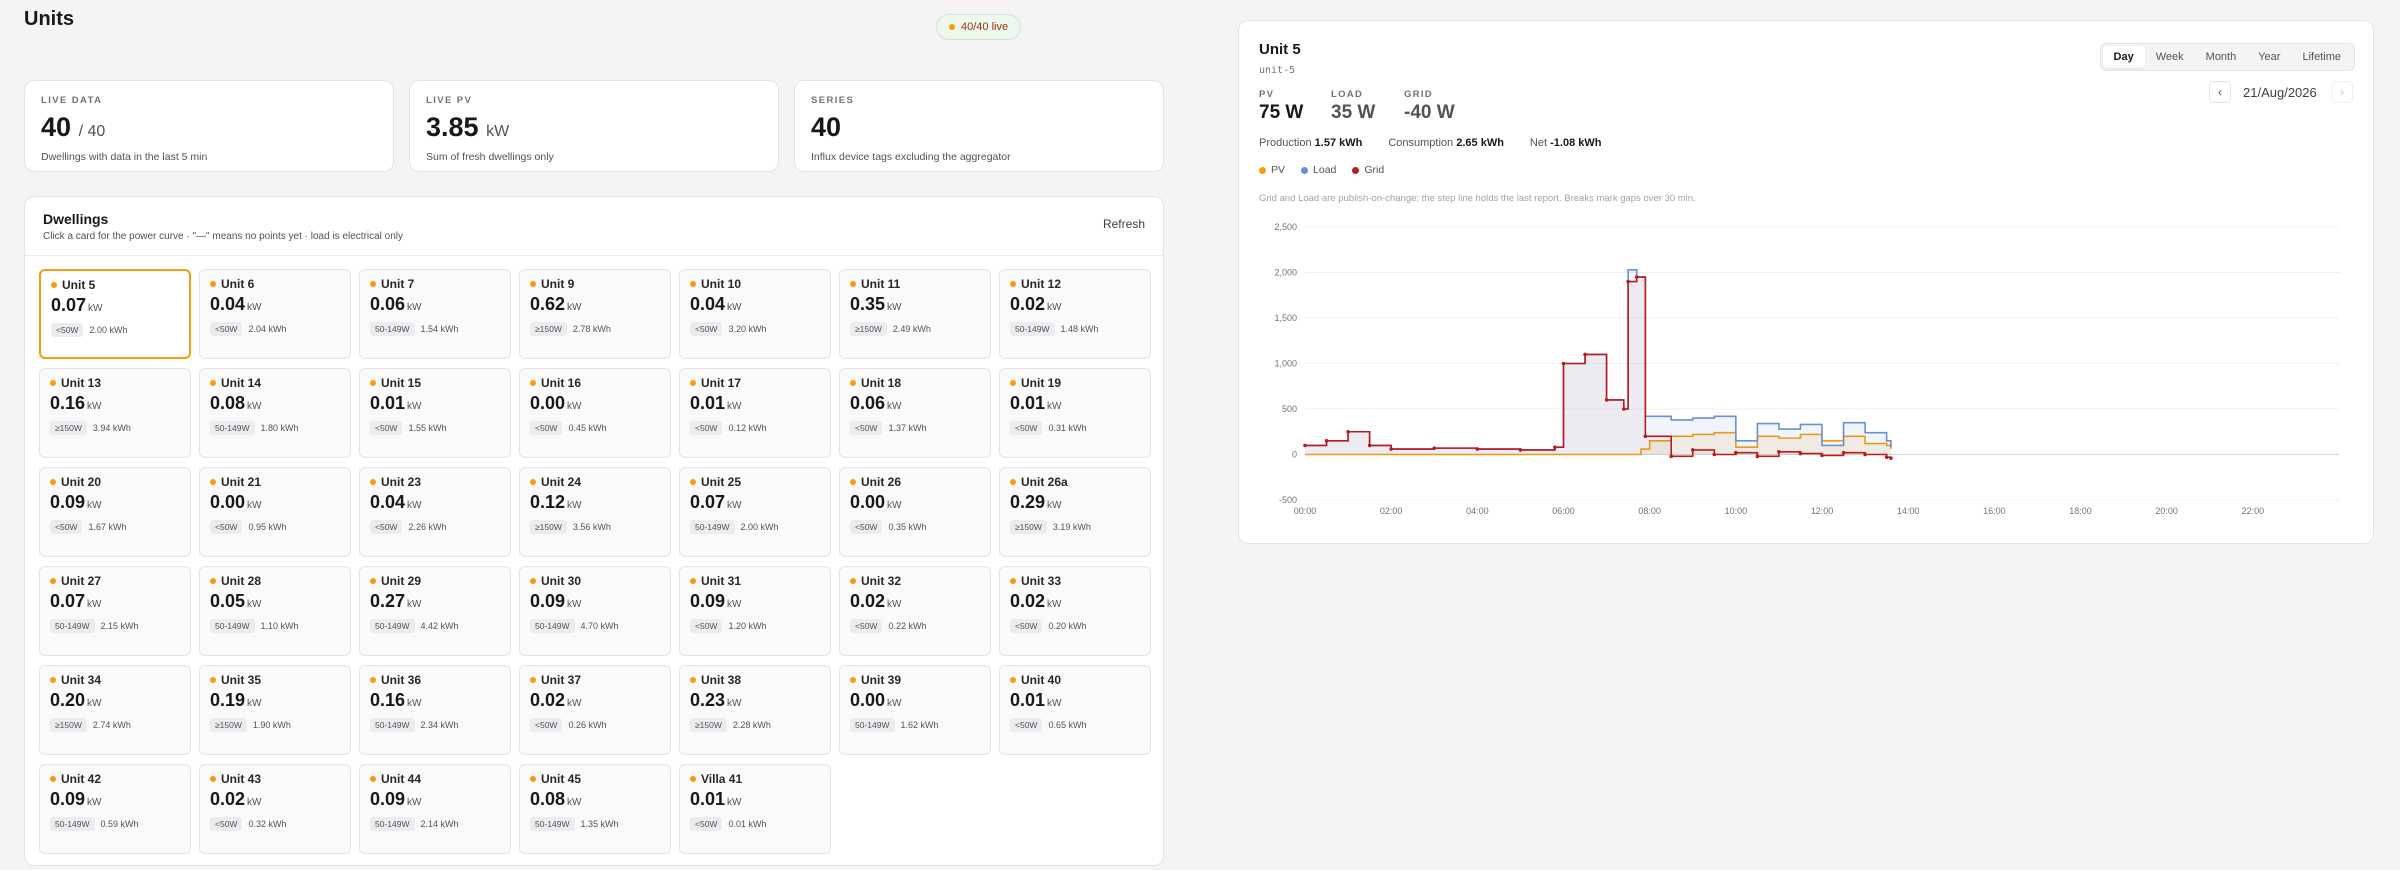 The width and height of the screenshot is (2400, 870). What do you see at coordinates (236, 403) in the screenshot?
I see `dwelling-power: 0.08 kW` at bounding box center [236, 403].